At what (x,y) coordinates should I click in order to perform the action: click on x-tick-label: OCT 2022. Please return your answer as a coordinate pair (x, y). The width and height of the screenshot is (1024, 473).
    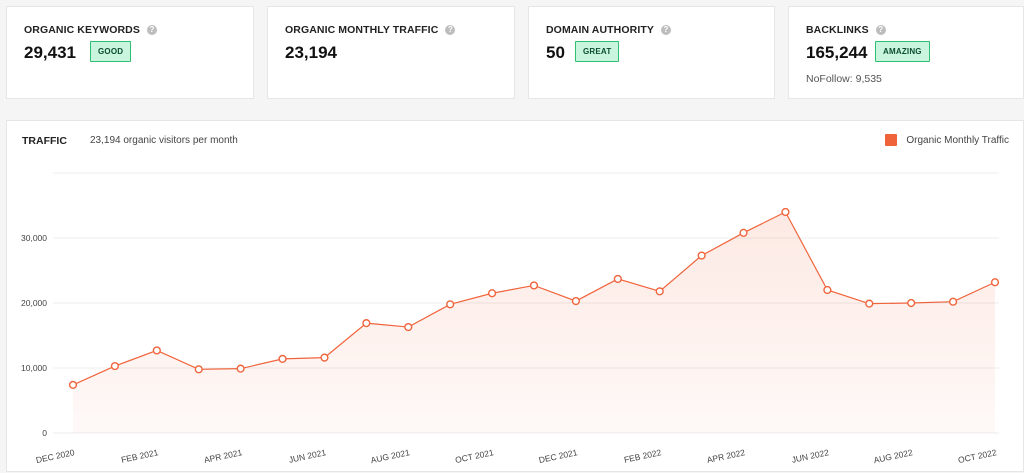
    Looking at the image, I should click on (977, 456).